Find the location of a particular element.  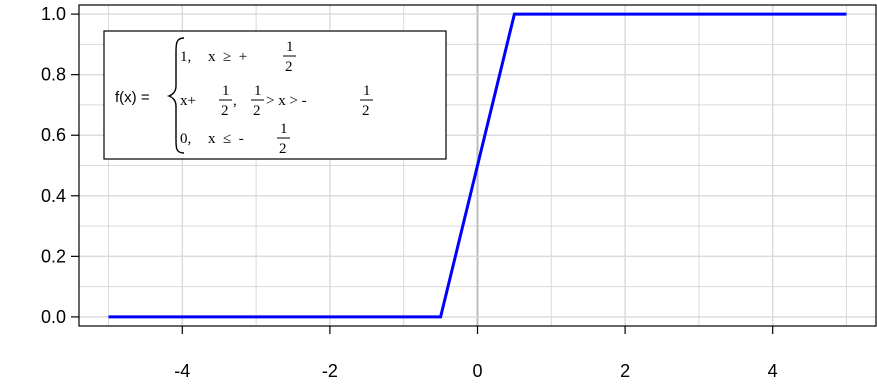

legend-lhs: f(x) = is located at coordinates (132, 97).